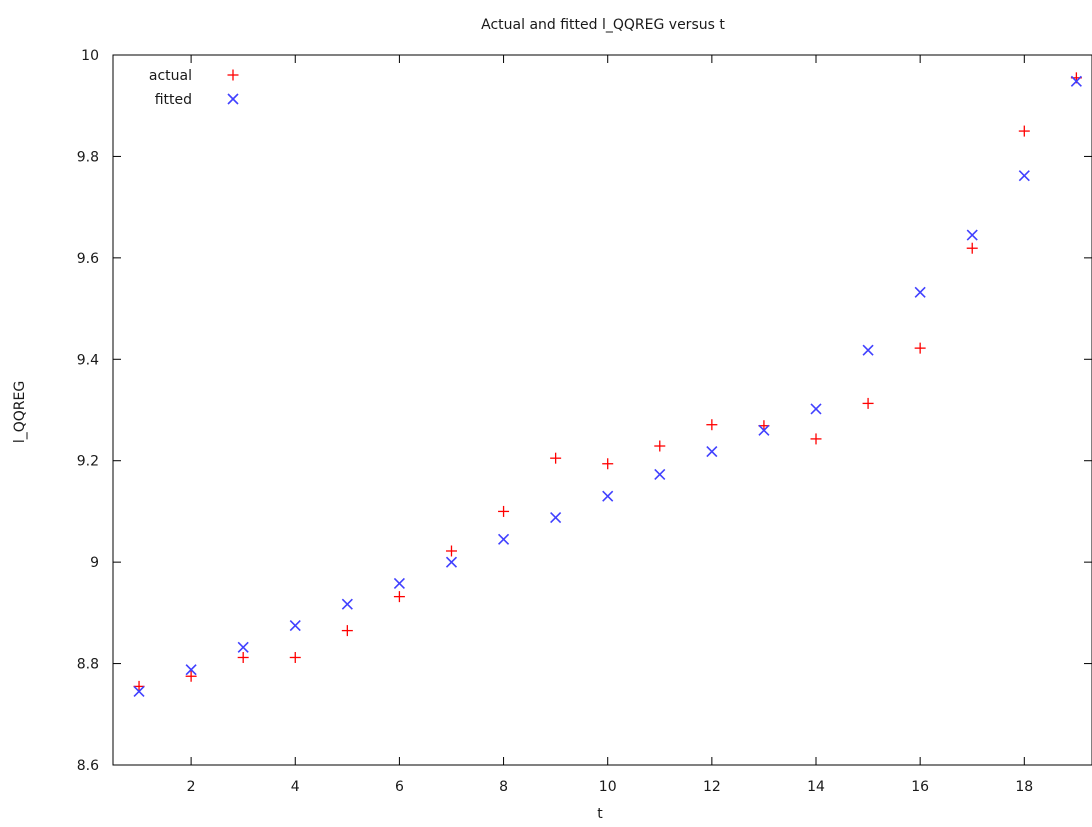  Describe the element at coordinates (194, 88) in the screenshot. I see `legend: actual fitted` at that location.